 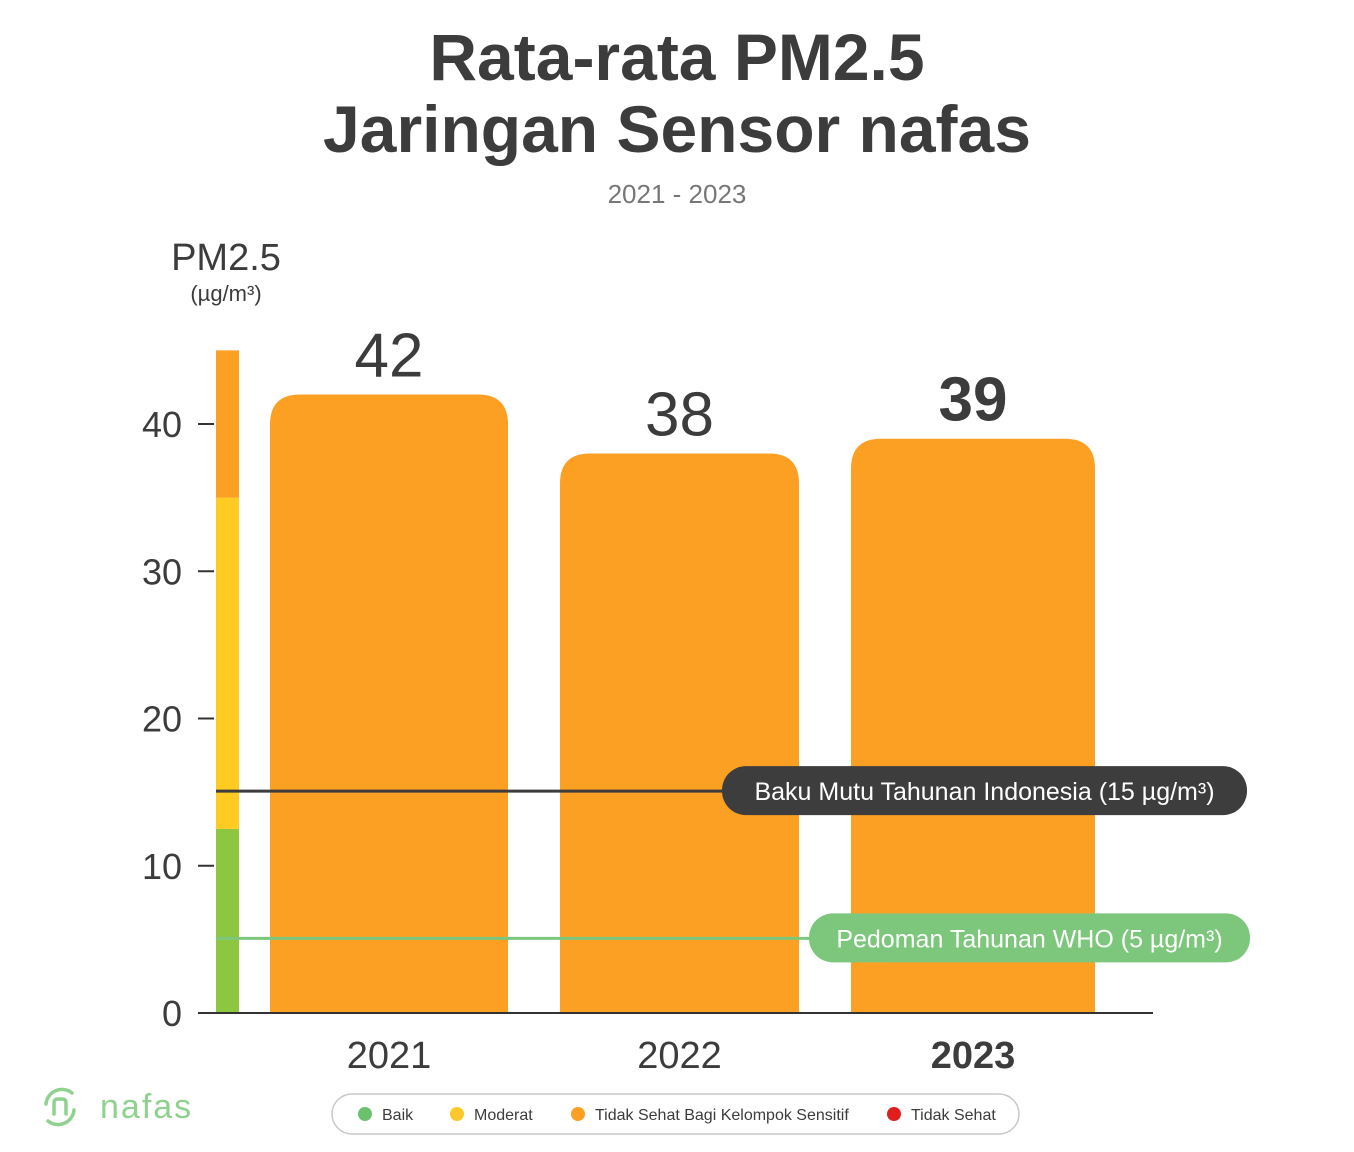 What do you see at coordinates (503, 1115) in the screenshot?
I see `legend-label-1: Moderat` at bounding box center [503, 1115].